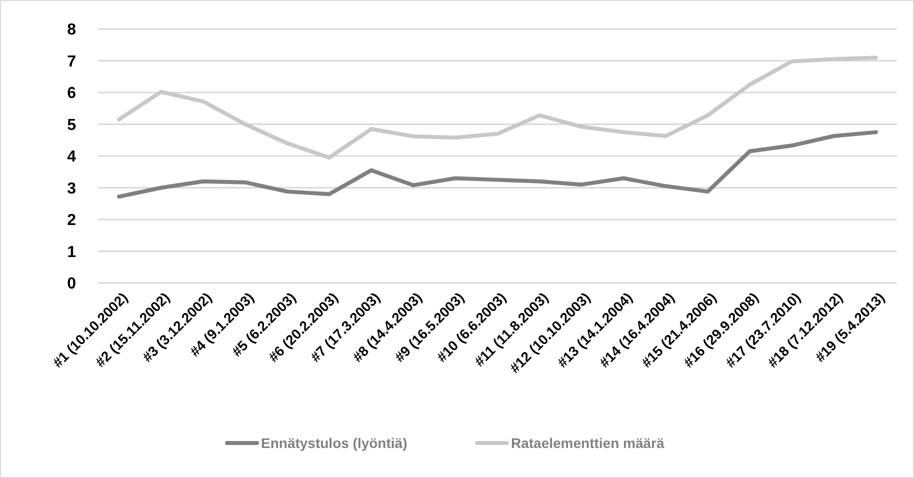 The height and width of the screenshot is (478, 914). What do you see at coordinates (334, 442) in the screenshot?
I see `legend-label: Ennätystulos (lyöntiä)` at bounding box center [334, 442].